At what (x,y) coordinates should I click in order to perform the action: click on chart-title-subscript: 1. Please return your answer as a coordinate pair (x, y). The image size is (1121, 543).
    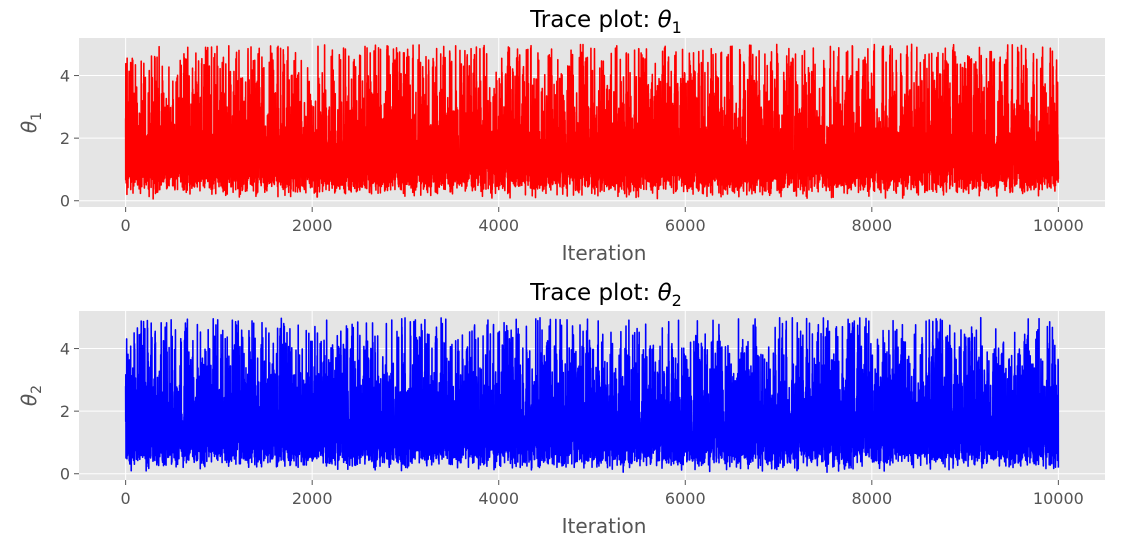
    Looking at the image, I should click on (677, 27).